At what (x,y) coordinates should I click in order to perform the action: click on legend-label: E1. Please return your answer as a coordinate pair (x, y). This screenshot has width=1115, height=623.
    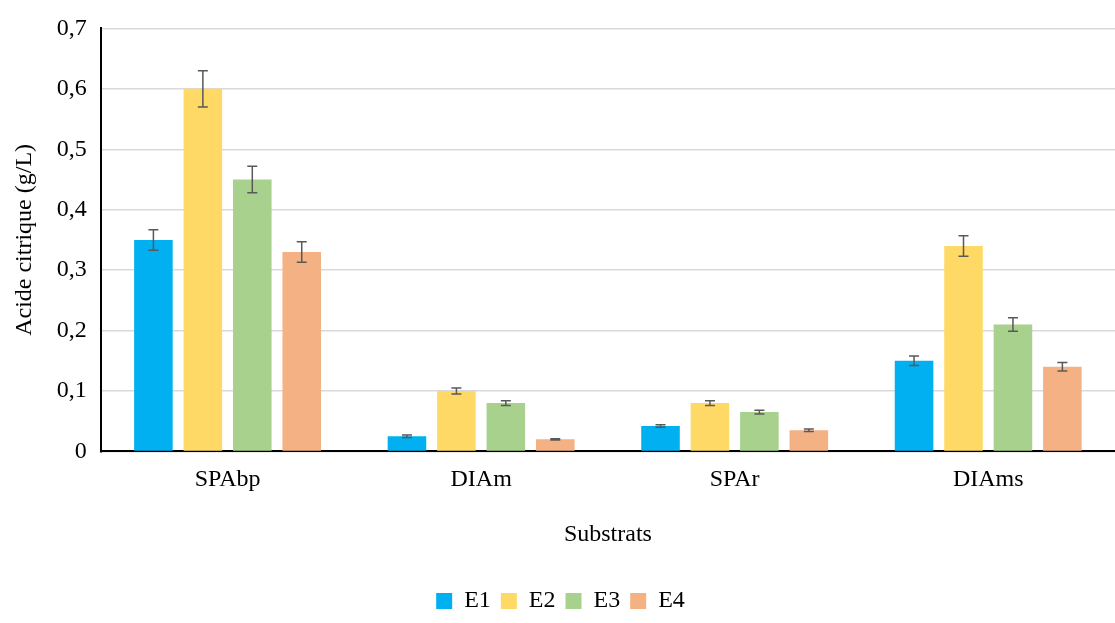
    Looking at the image, I should click on (477, 599).